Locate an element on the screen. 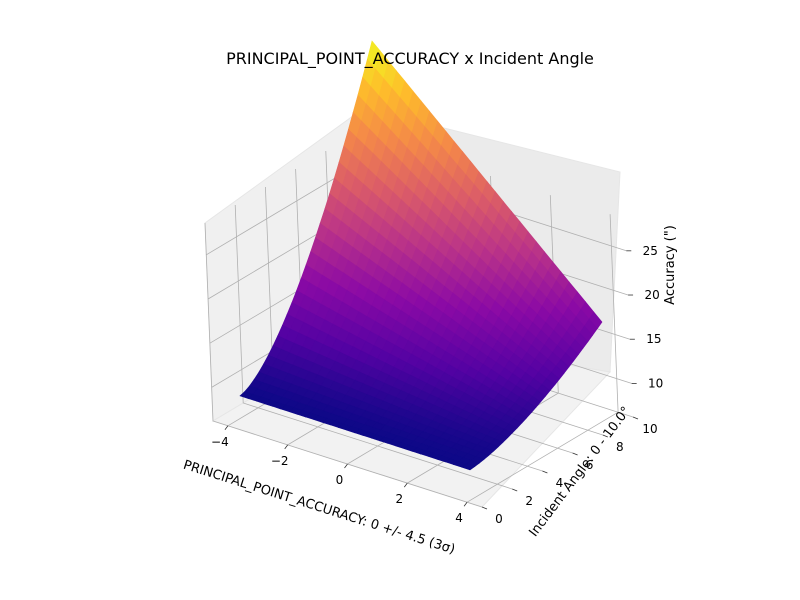 The width and height of the screenshot is (800, 600). x-tick-label: 2 is located at coordinates (399, 499).